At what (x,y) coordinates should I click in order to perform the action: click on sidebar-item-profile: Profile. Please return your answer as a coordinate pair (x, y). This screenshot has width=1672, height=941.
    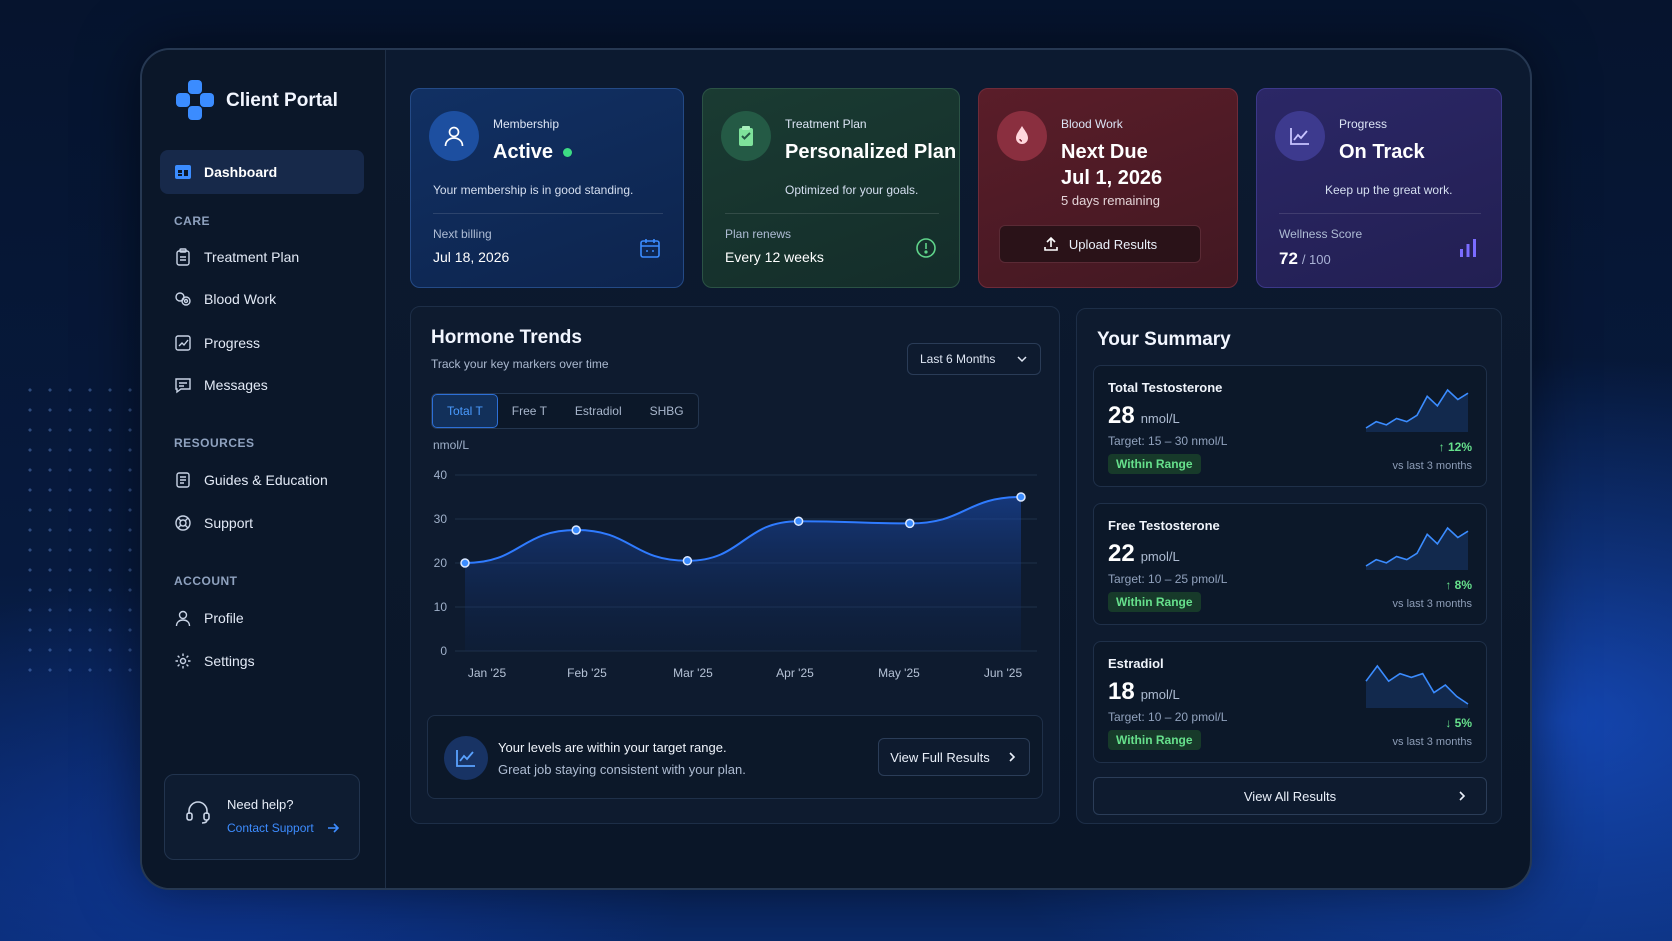
    Looking at the image, I should click on (209, 618).